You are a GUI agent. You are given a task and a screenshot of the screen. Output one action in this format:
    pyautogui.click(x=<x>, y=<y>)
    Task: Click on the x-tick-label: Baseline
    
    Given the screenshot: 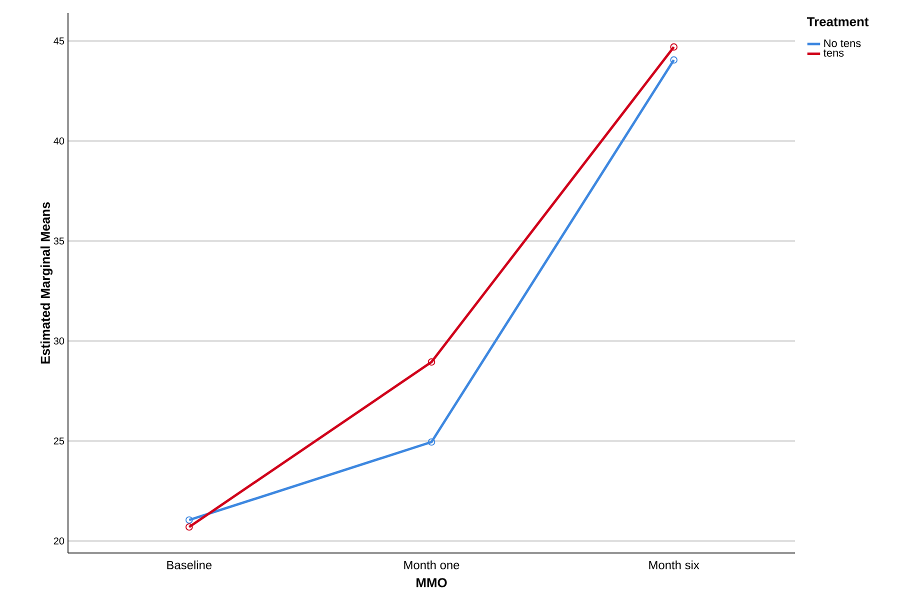 What is the action you would take?
    pyautogui.click(x=189, y=565)
    